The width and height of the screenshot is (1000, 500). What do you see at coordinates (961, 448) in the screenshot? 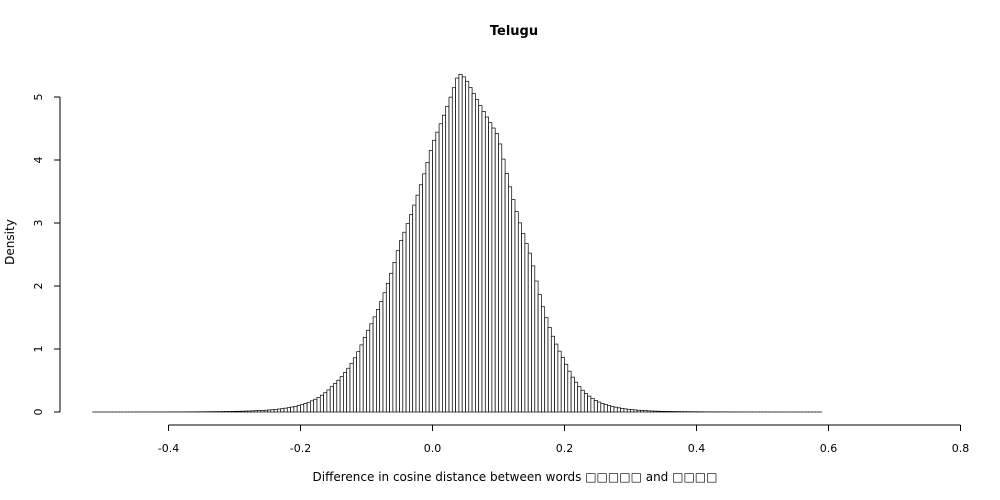
I see `x-tick-label-6: 0.8` at bounding box center [961, 448].